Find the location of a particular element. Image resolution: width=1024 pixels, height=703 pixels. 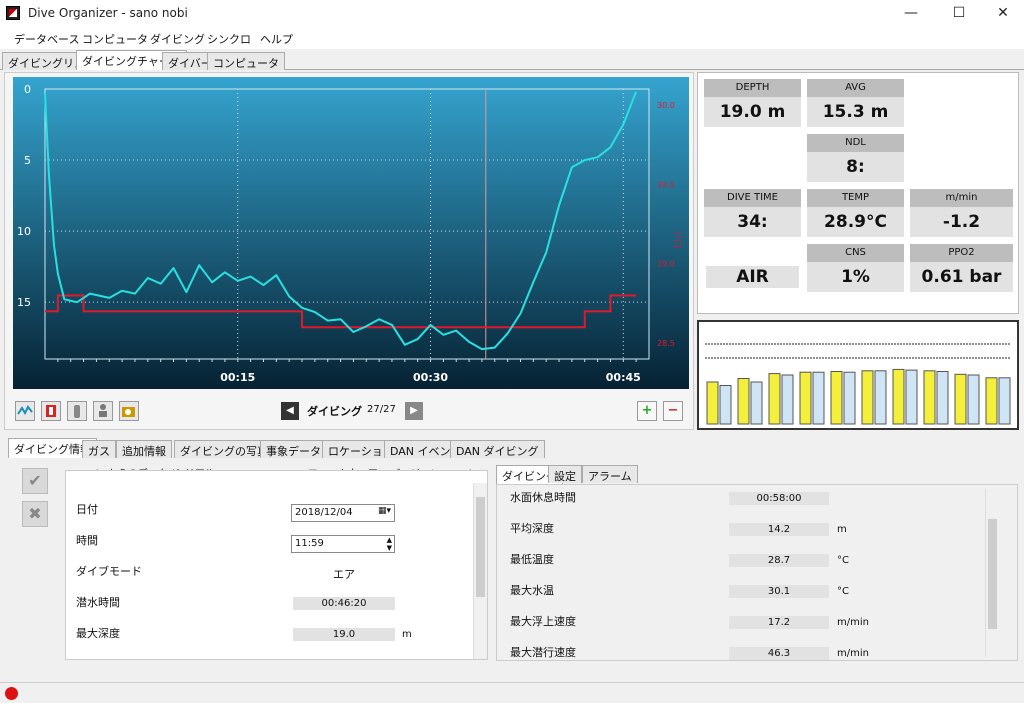

info-tab-0: ダイビング情報 is located at coordinates (52, 448).